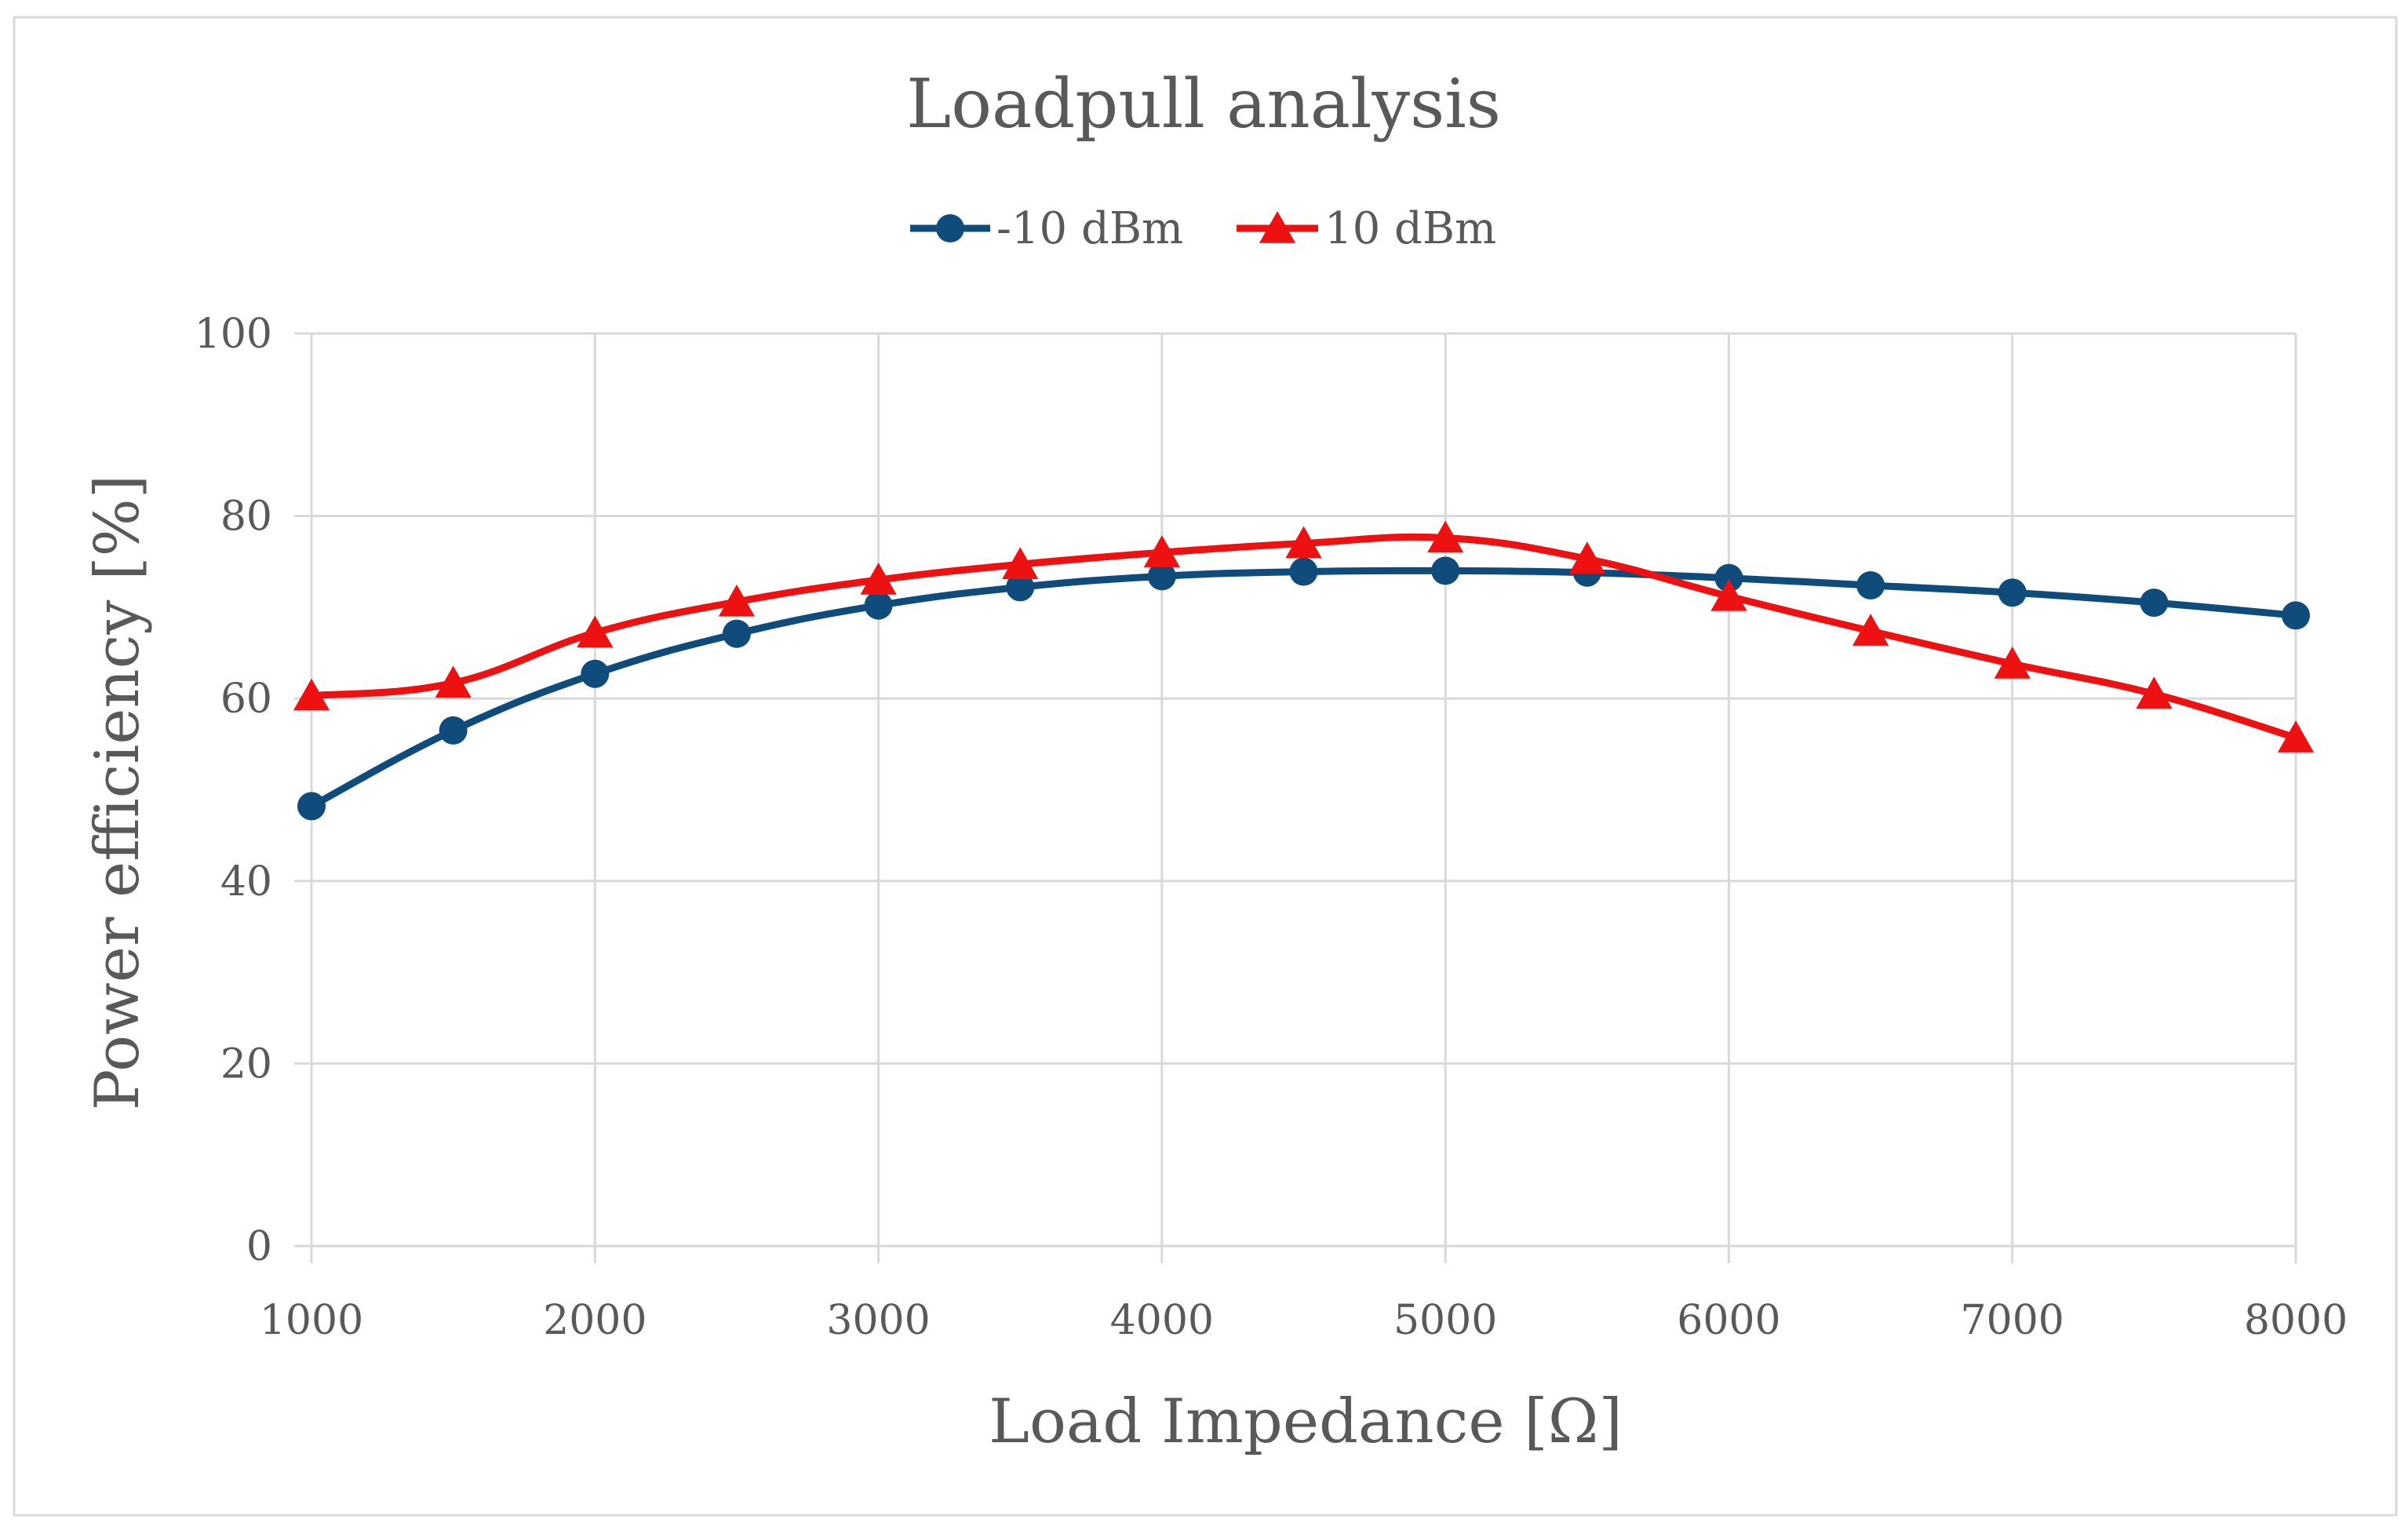 The image size is (2408, 1534). Describe the element at coordinates (1410, 228) in the screenshot. I see `legend-label: 10 dBm` at that location.